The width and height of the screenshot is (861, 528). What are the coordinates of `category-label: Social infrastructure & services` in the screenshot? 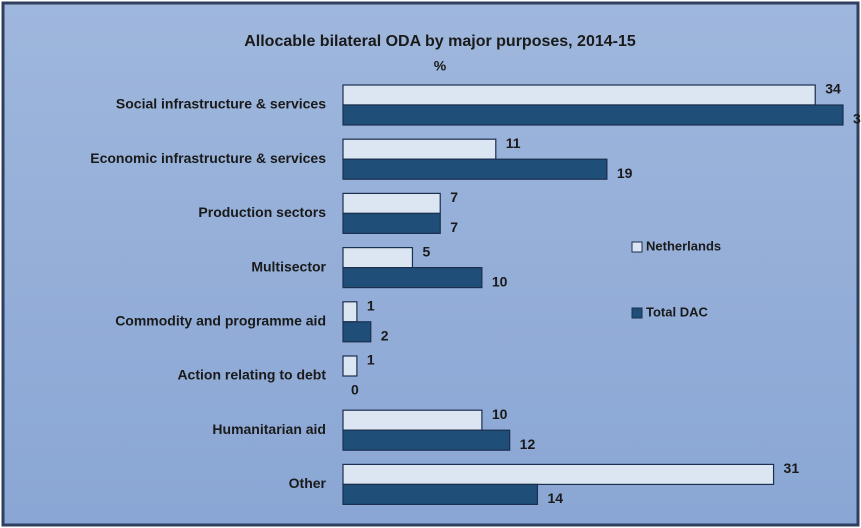 It's located at (221, 104).